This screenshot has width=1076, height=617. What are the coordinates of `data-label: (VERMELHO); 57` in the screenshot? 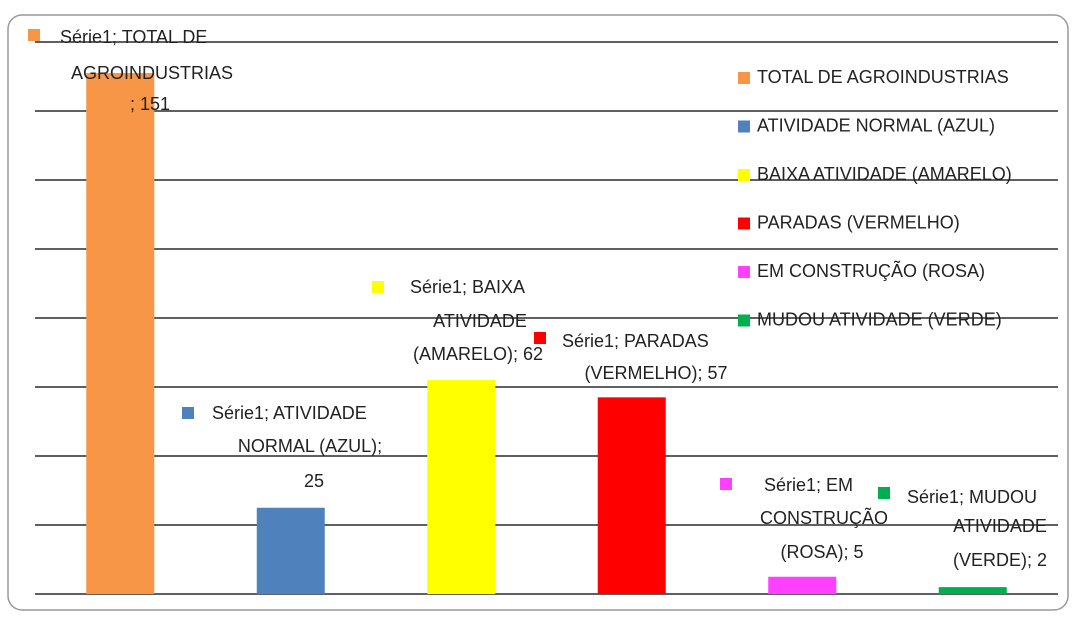 It's located at (655, 373).